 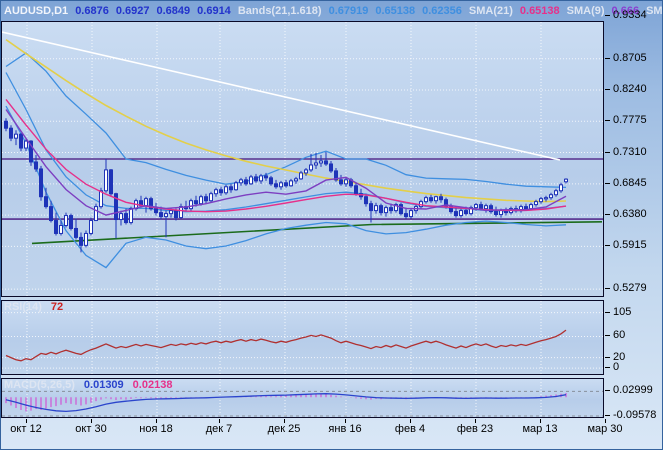 I want to click on scale-label: 20, so click(x=619, y=356).